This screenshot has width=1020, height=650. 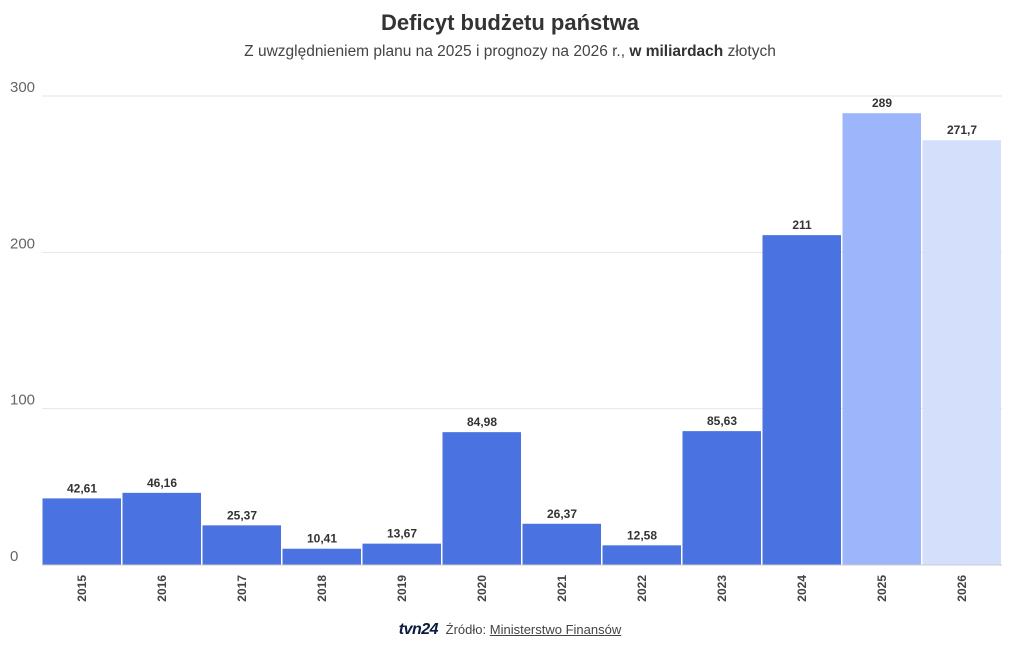 I want to click on x-tick-label: 2015, so click(x=82, y=588).